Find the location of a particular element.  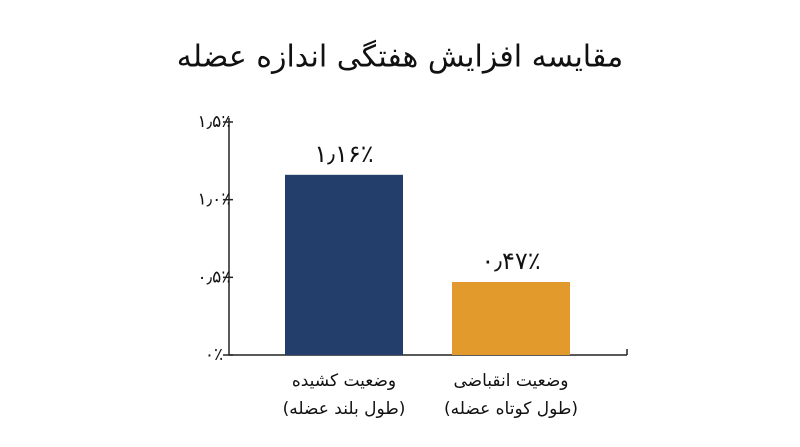

x-tick-label: وضعیت انقباضی is located at coordinates (510, 381).